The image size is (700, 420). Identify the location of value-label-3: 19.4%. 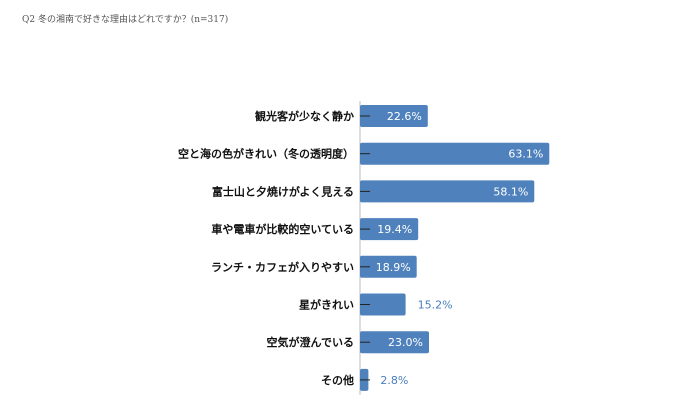
(394, 229).